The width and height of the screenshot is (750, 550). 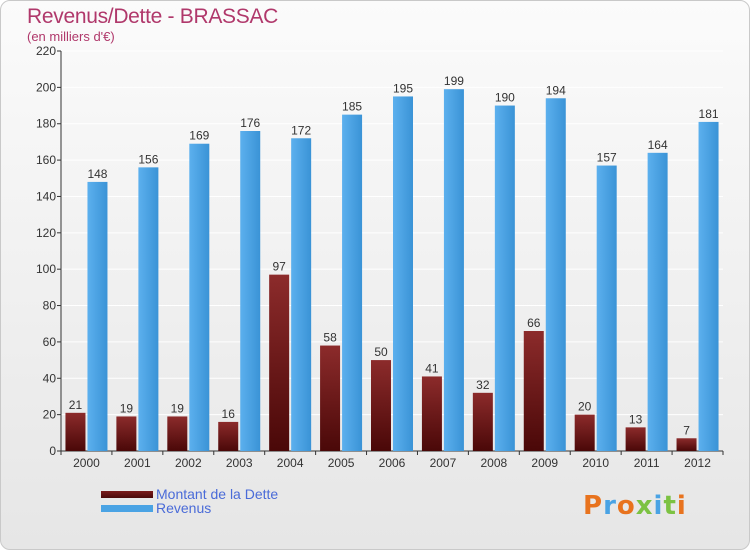 What do you see at coordinates (381, 352) in the screenshot?
I see `data-label-dette: 50` at bounding box center [381, 352].